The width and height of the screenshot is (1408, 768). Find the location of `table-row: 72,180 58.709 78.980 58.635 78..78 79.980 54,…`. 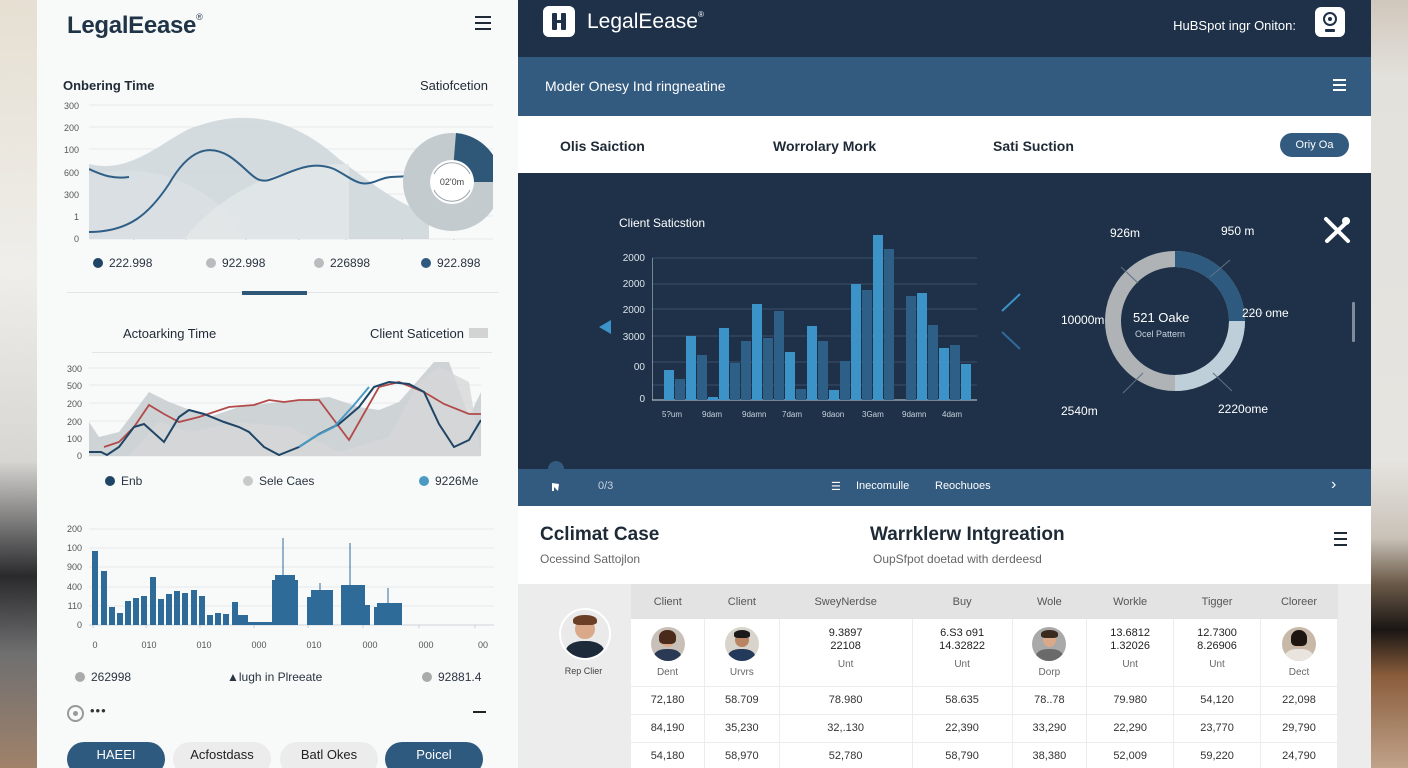

table-row: 72,180 58.709 78.980 58.635 78..78 79.980 54,… is located at coordinates (984, 700).